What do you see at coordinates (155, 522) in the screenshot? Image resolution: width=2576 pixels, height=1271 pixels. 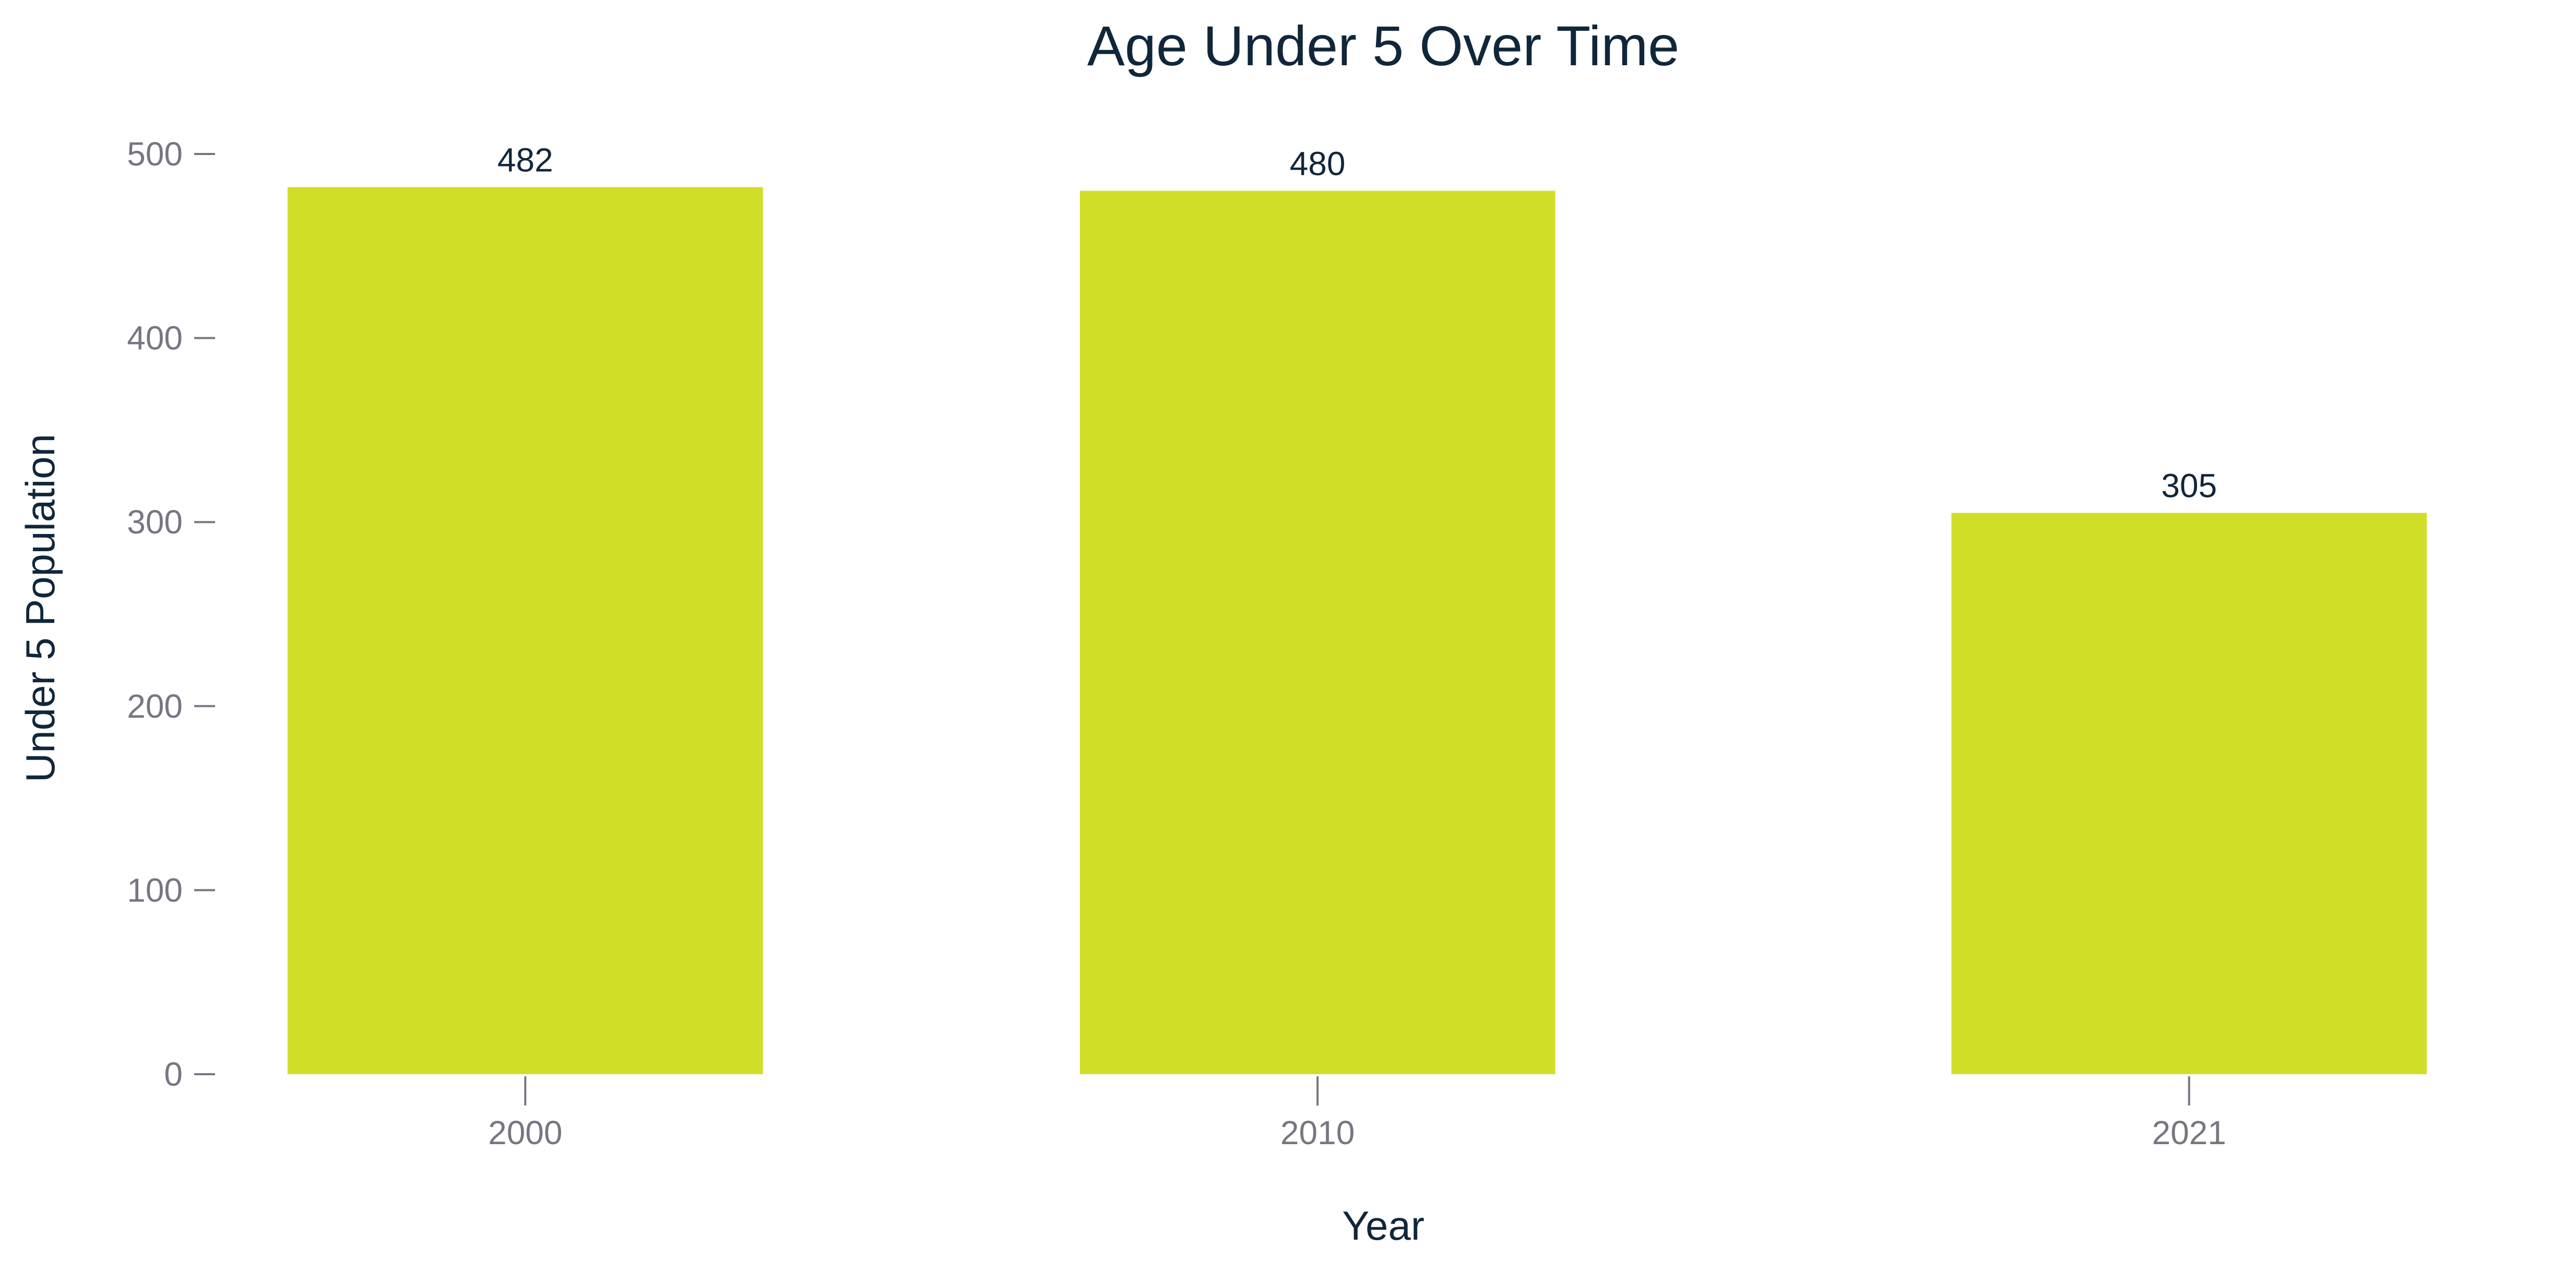 I see `y-tick-label-300: 300` at bounding box center [155, 522].